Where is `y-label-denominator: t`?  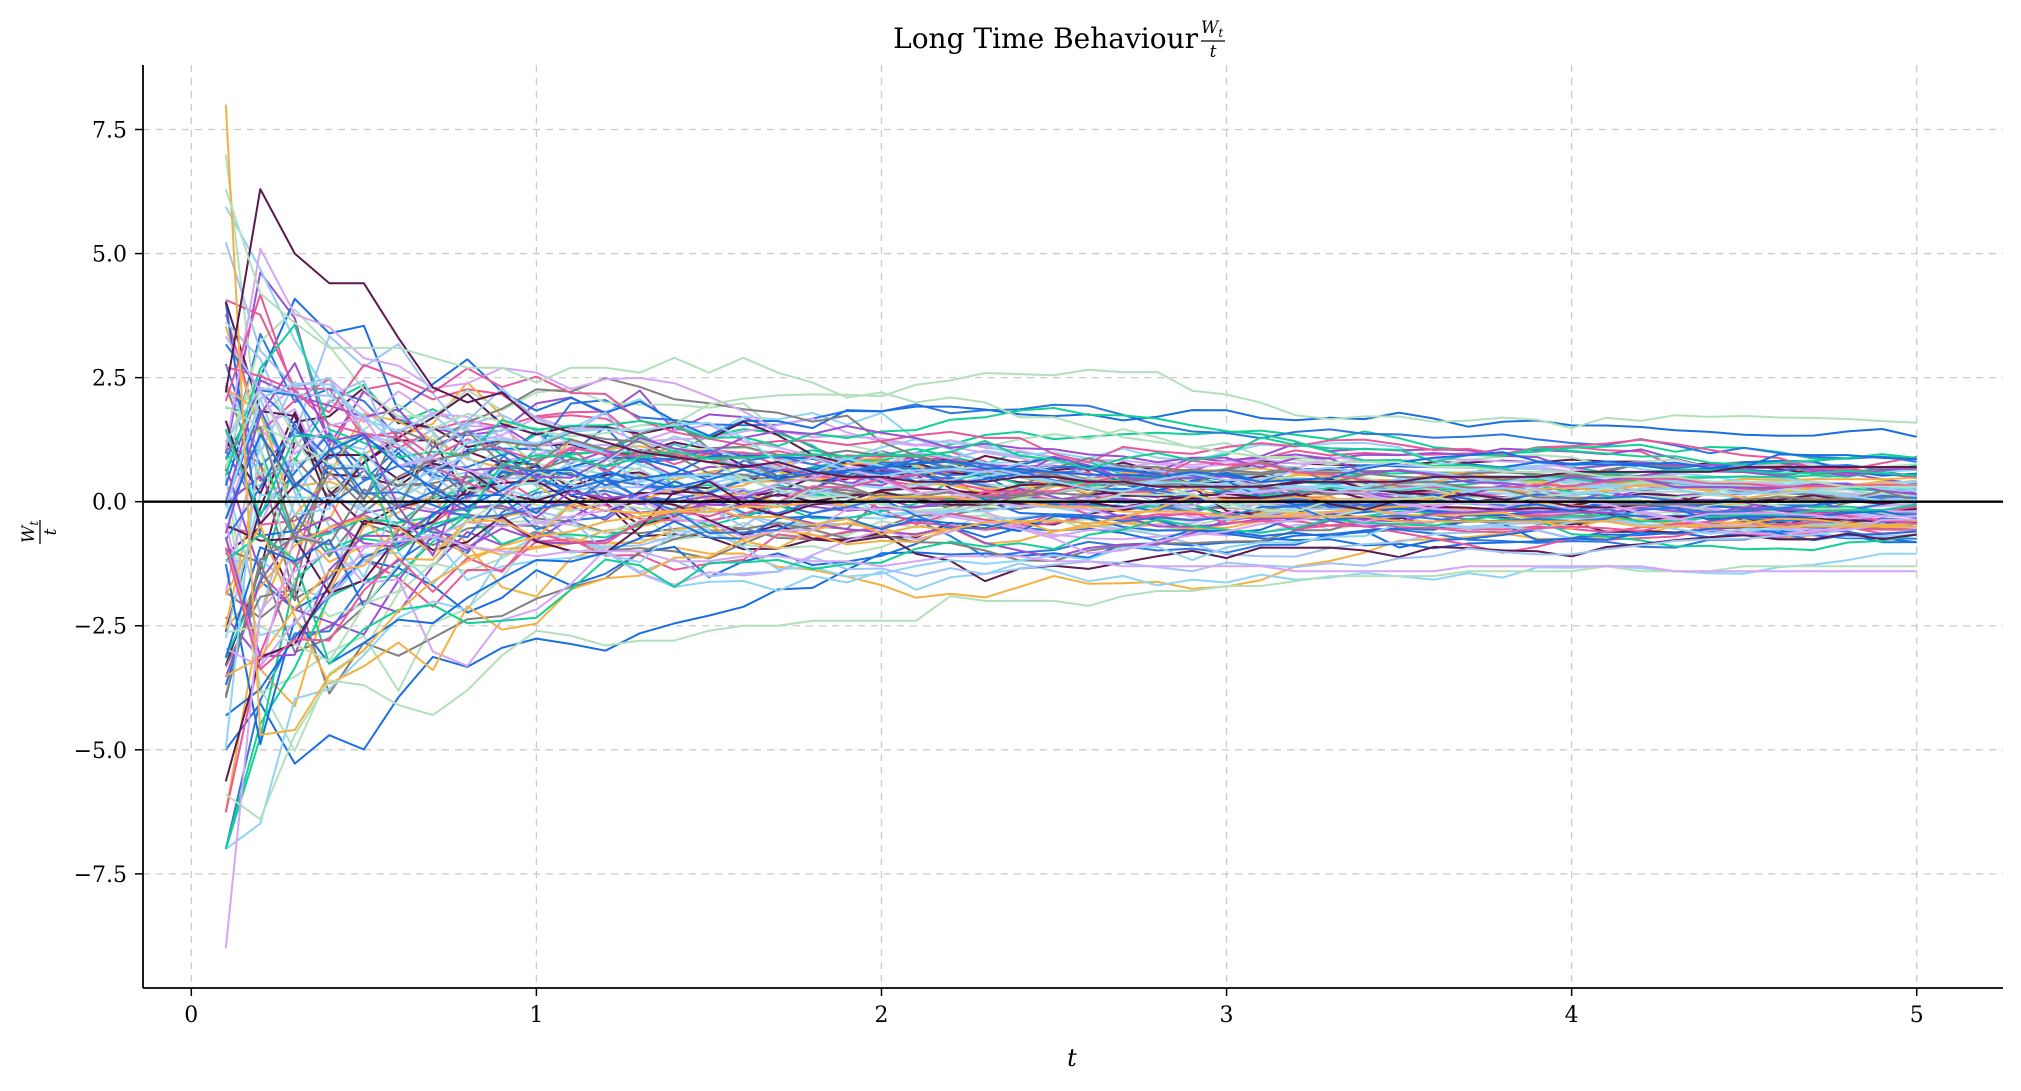 y-label-denominator: t is located at coordinates (51, 531).